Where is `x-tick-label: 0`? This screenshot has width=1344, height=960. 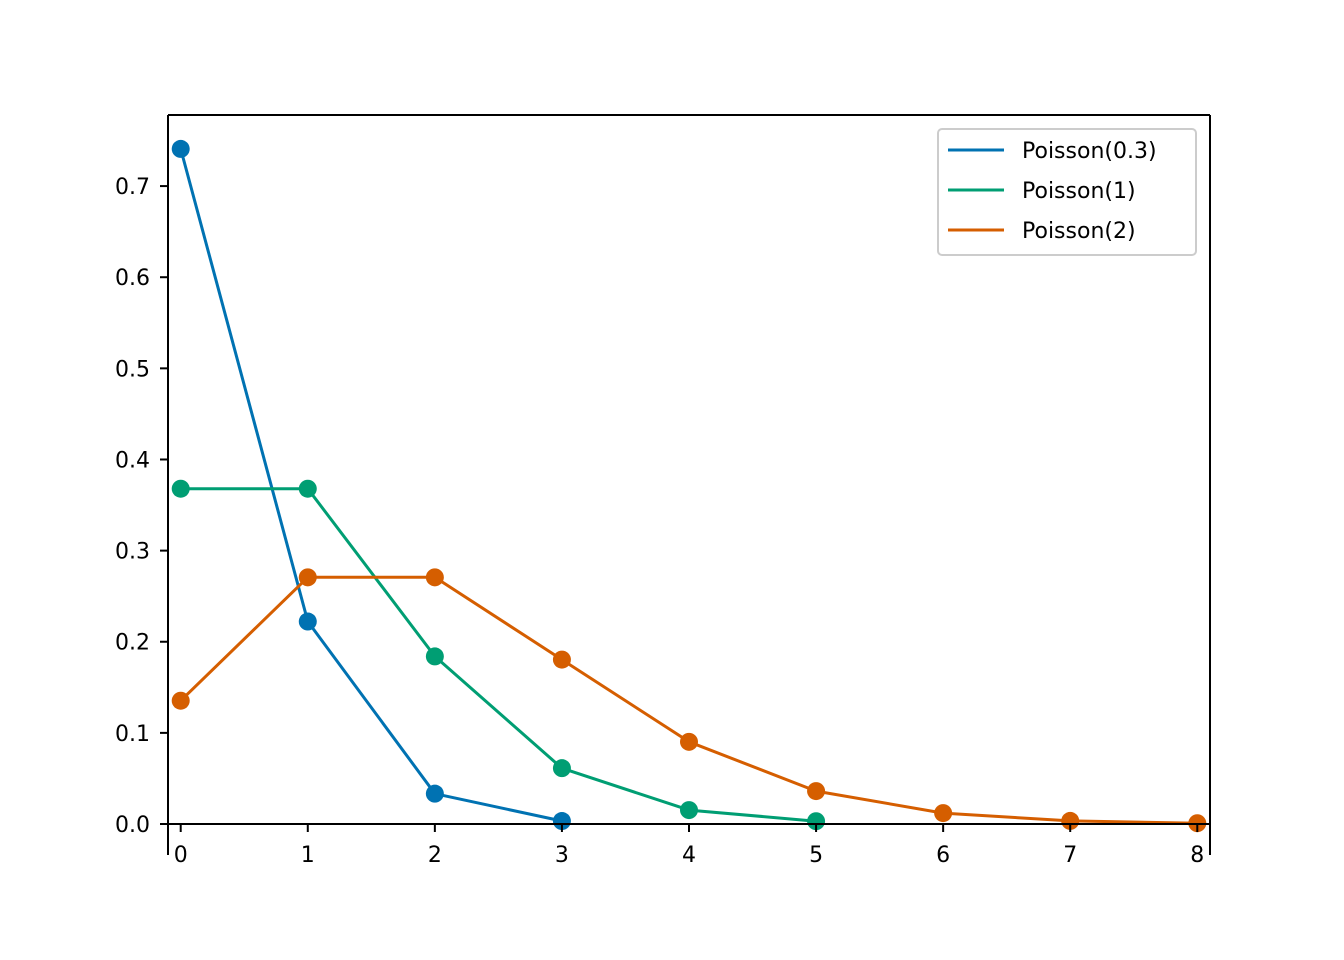
x-tick-label: 0 is located at coordinates (181, 855).